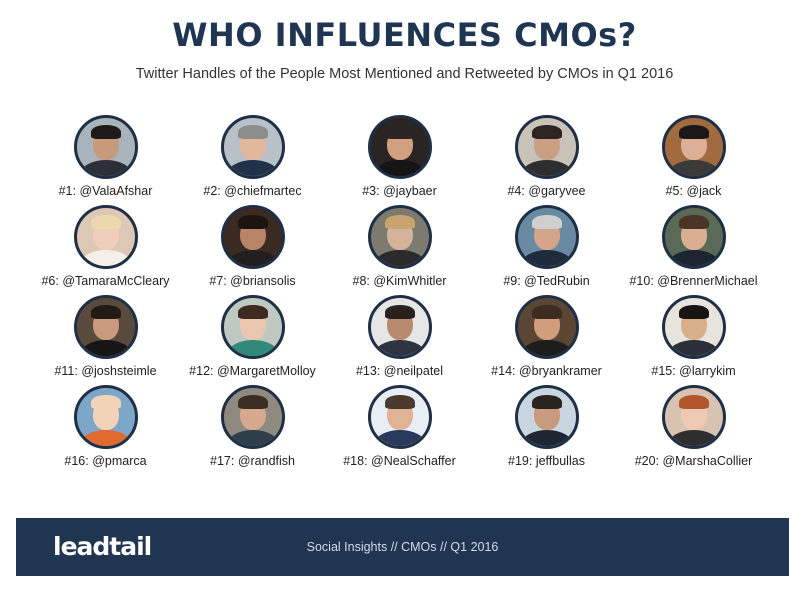 This screenshot has width=809, height=590. Describe the element at coordinates (399, 281) in the screenshot. I see `twitter-handle: #8: @KimWhitler` at that location.